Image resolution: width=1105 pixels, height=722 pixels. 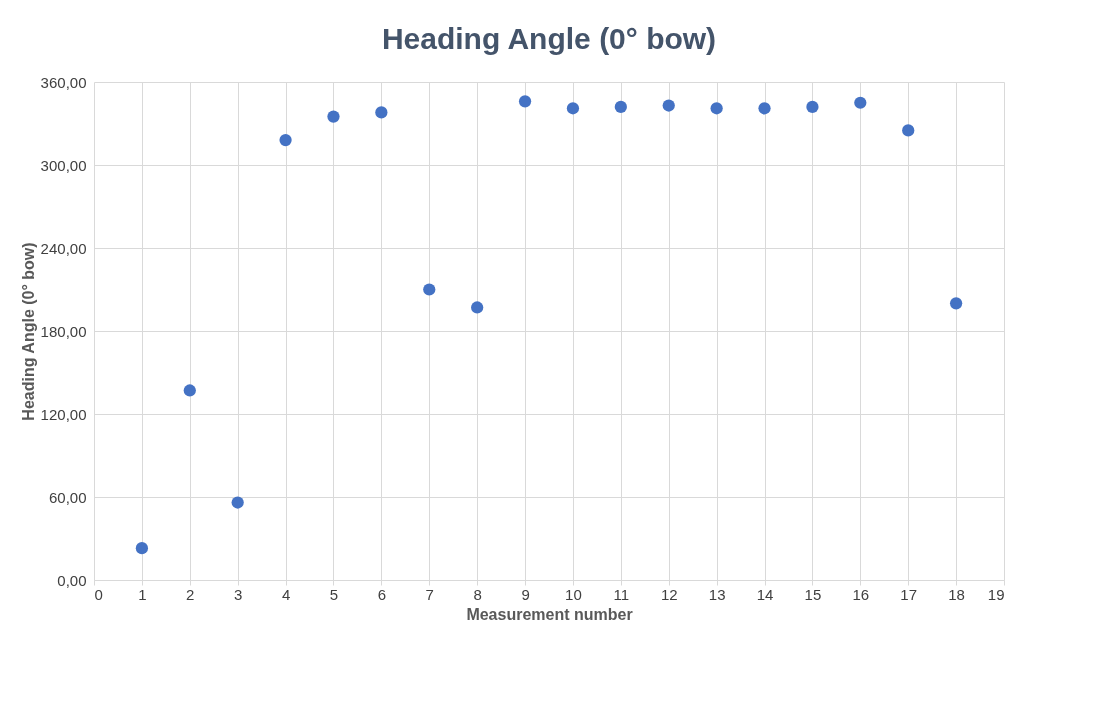 What do you see at coordinates (142, 594) in the screenshot?
I see `x-tick-label: 1` at bounding box center [142, 594].